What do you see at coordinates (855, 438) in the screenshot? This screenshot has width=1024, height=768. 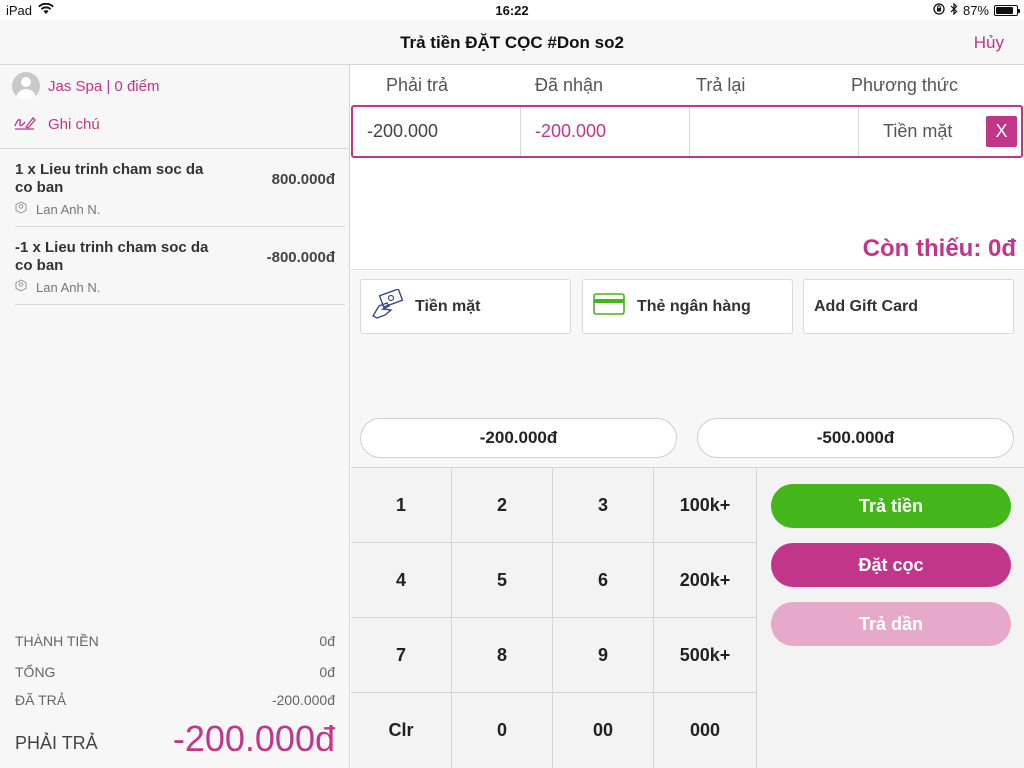 I see `quick-amount-button: -500.000đ` at bounding box center [855, 438].